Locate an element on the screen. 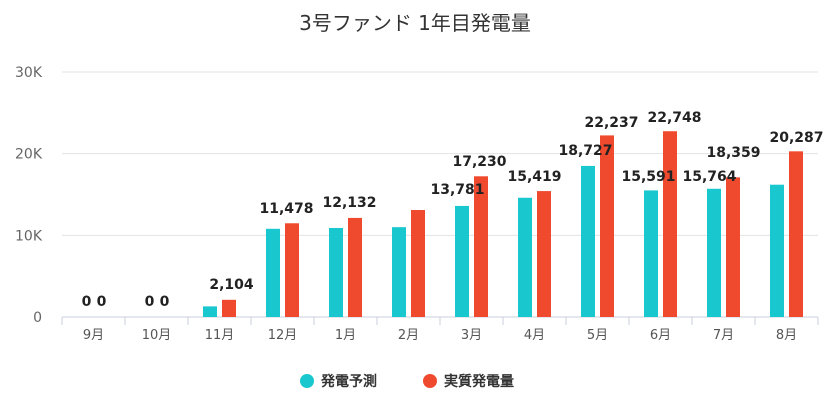 Image resolution: width=830 pixels, height=415 pixels. data-label: 22,748 is located at coordinates (674, 118).